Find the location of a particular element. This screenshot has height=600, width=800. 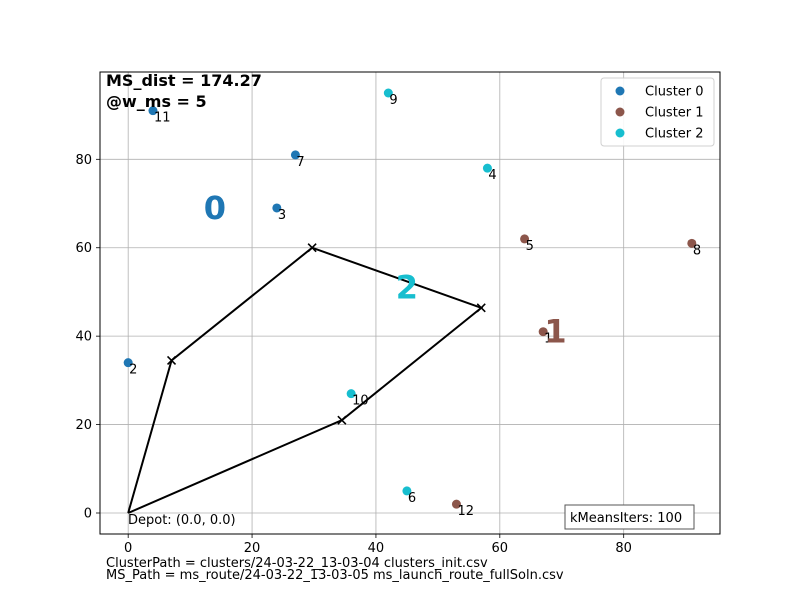

y-tick-label: 0 is located at coordinates (88, 514).